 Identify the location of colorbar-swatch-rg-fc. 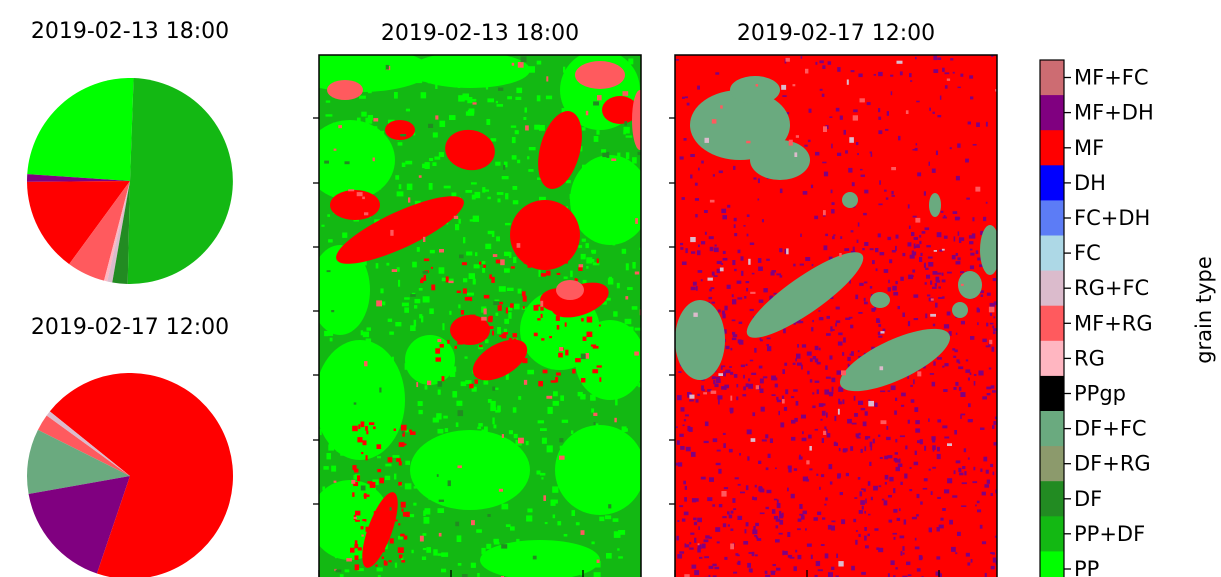
(1052, 289).